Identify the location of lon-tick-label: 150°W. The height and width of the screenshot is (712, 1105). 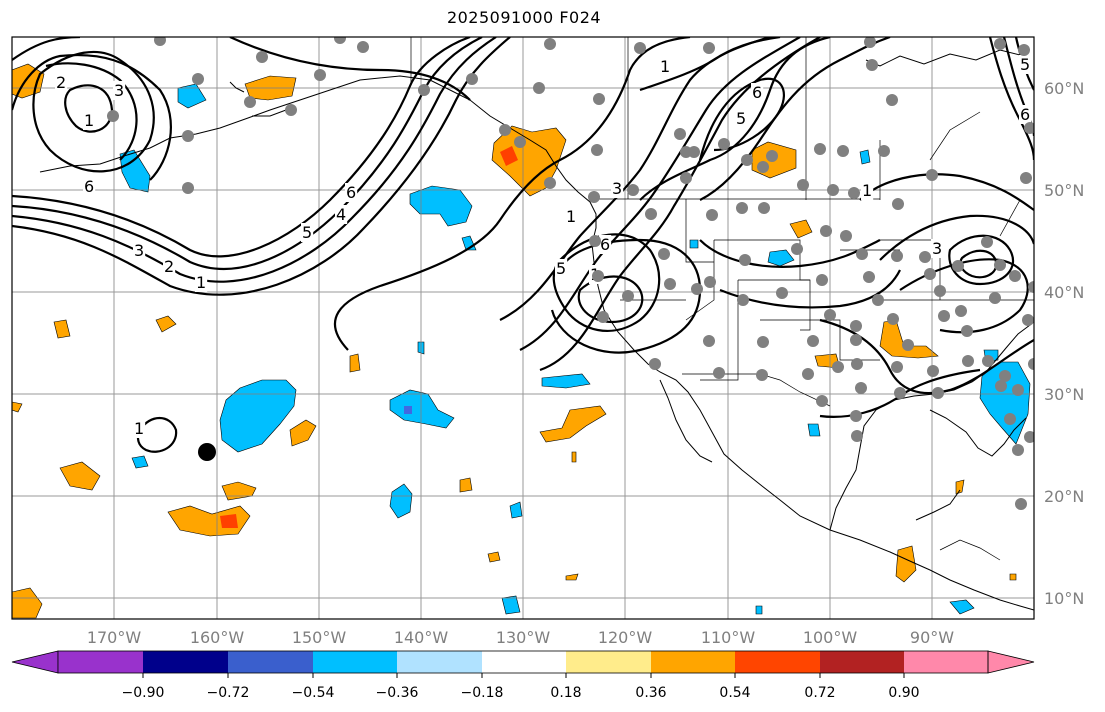
(319, 637).